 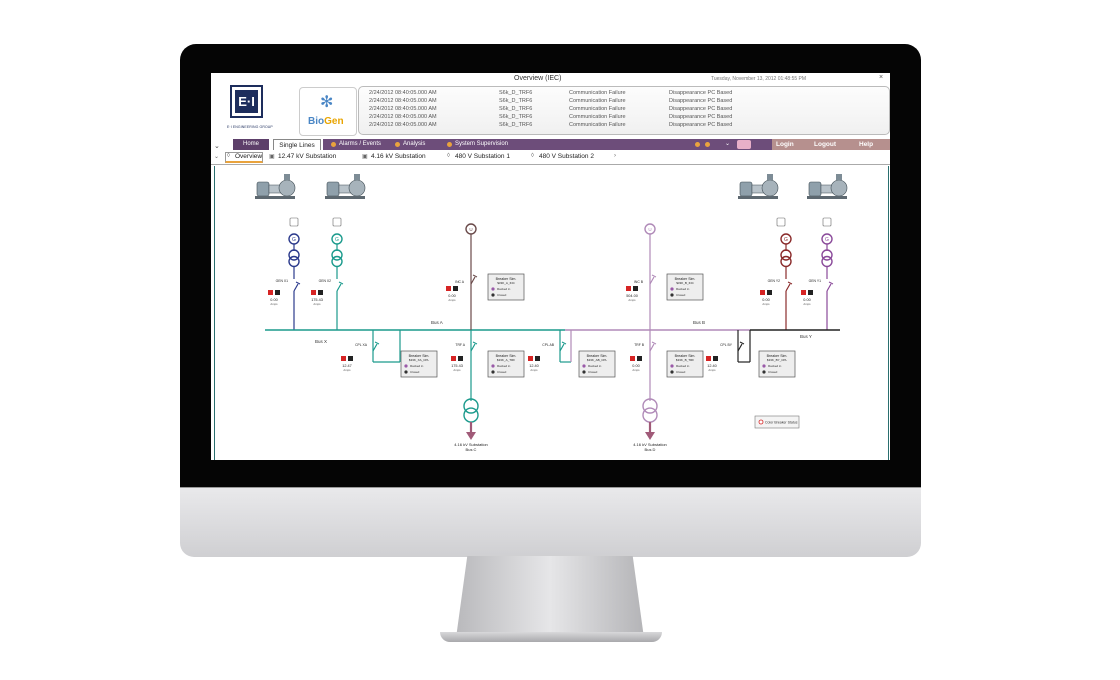 What do you see at coordinates (493, 295) in the screenshot?
I see `breaker-sim-inc-a-closed-dot` at bounding box center [493, 295].